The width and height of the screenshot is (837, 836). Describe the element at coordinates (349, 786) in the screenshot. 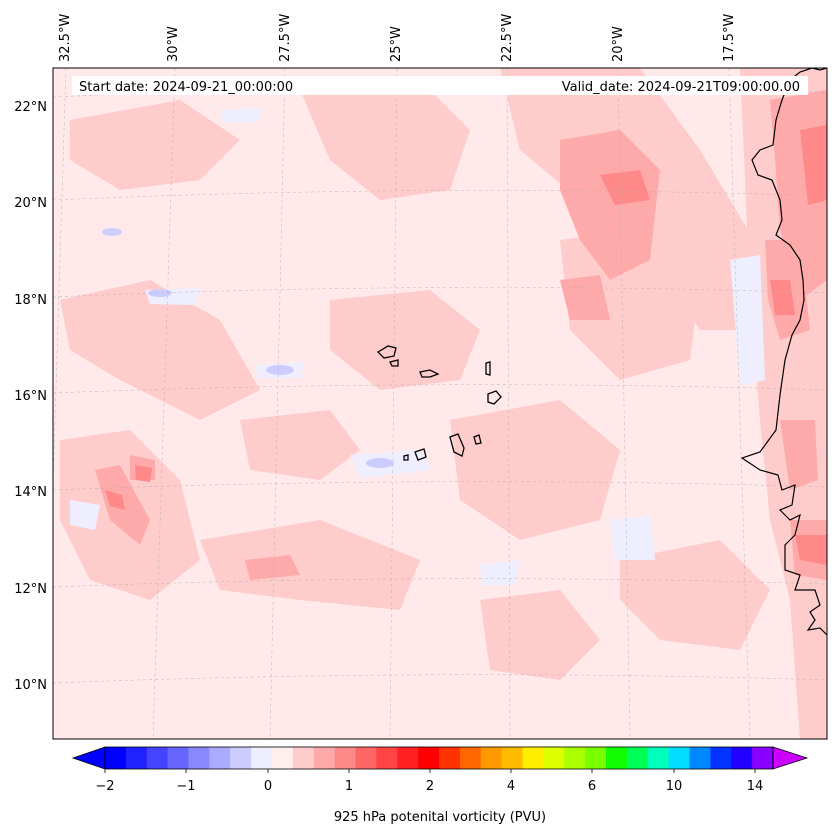

I see `colorbar-tick-label: 1` at that location.